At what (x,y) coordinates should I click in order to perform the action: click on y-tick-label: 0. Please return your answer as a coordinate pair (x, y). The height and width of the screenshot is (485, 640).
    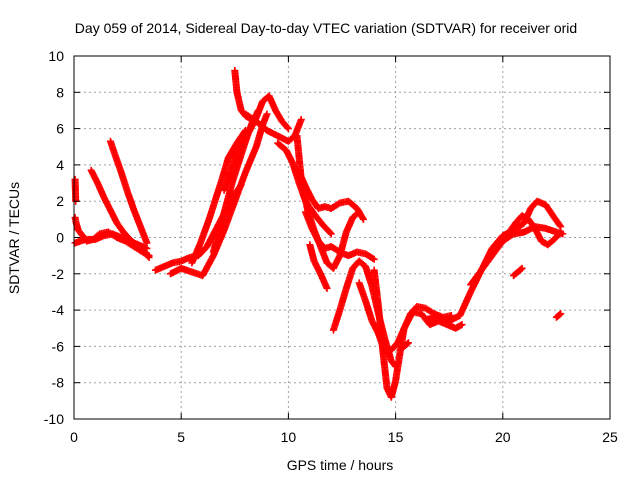
    Looking at the image, I should click on (60, 238).